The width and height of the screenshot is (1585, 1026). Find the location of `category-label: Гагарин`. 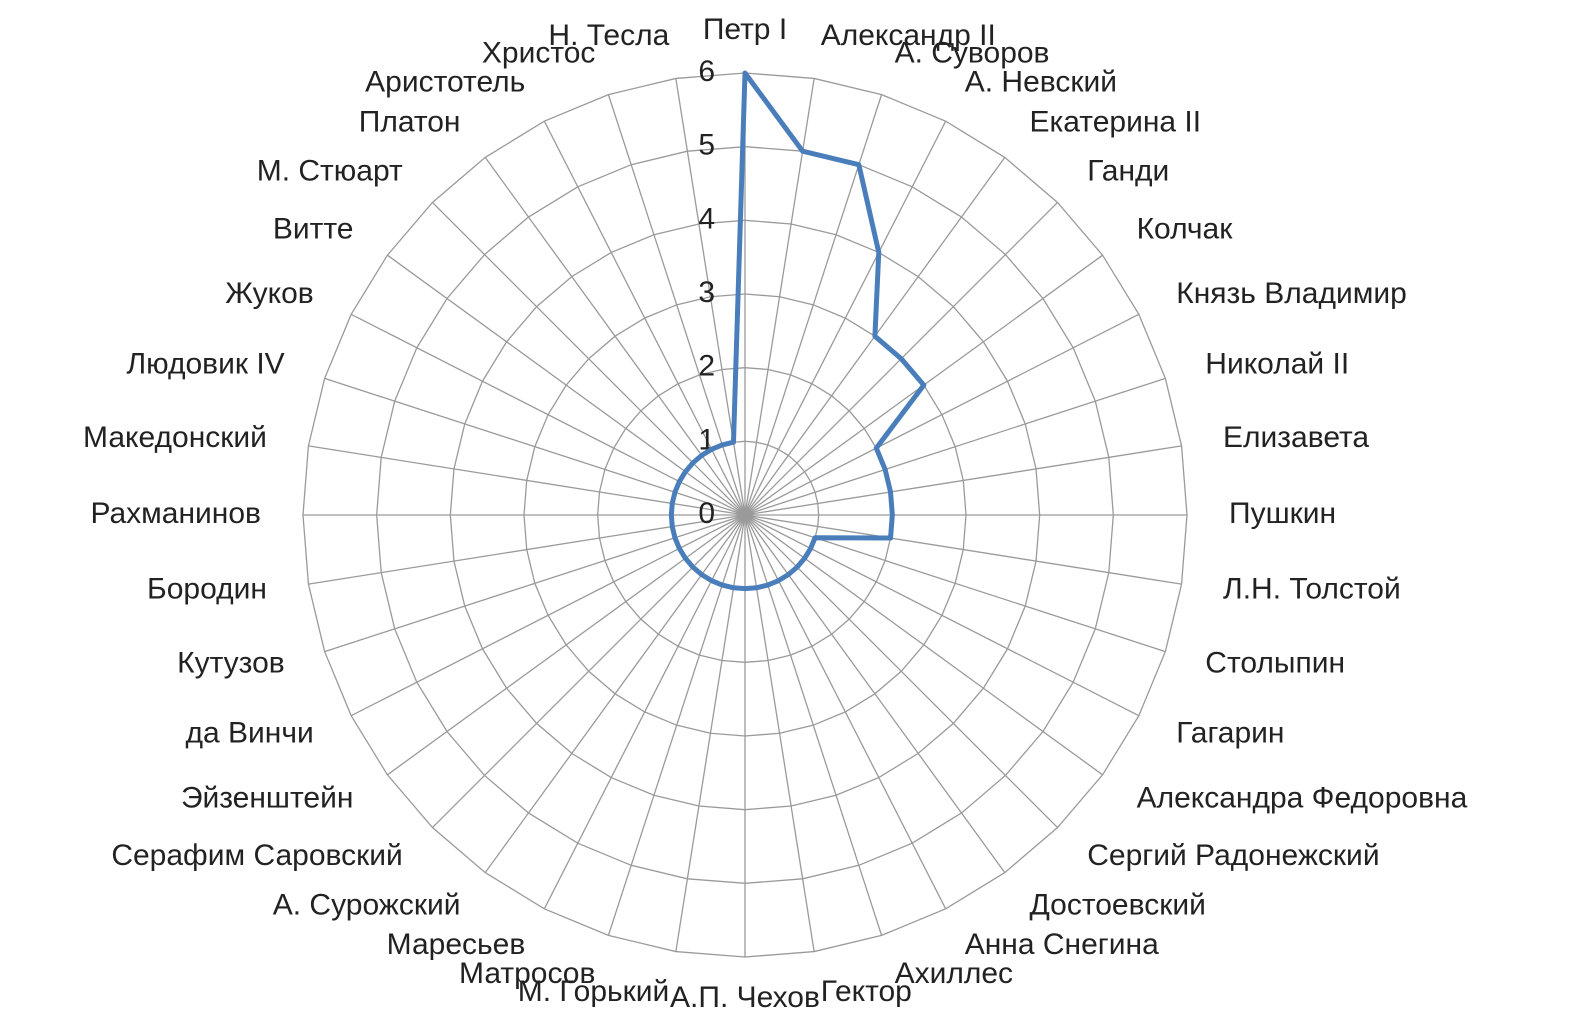

category-label: Гагарин is located at coordinates (1230, 733).